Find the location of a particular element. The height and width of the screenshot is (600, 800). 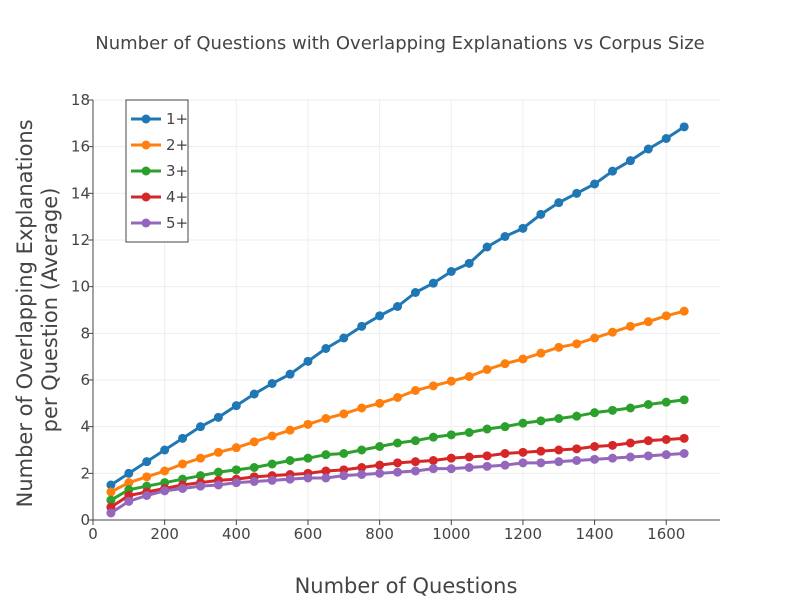

x-axis-title: Number of Questions is located at coordinates (406, 586).